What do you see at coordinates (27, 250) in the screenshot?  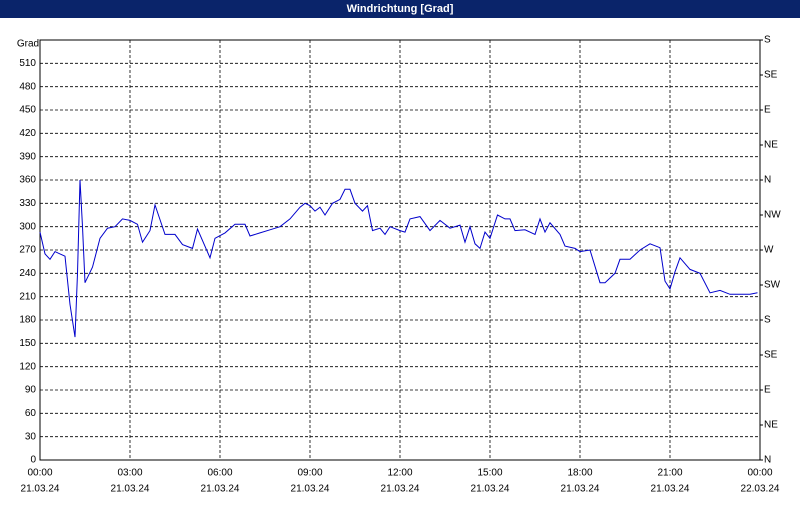 I see `y-tick-label: 270` at bounding box center [27, 250].